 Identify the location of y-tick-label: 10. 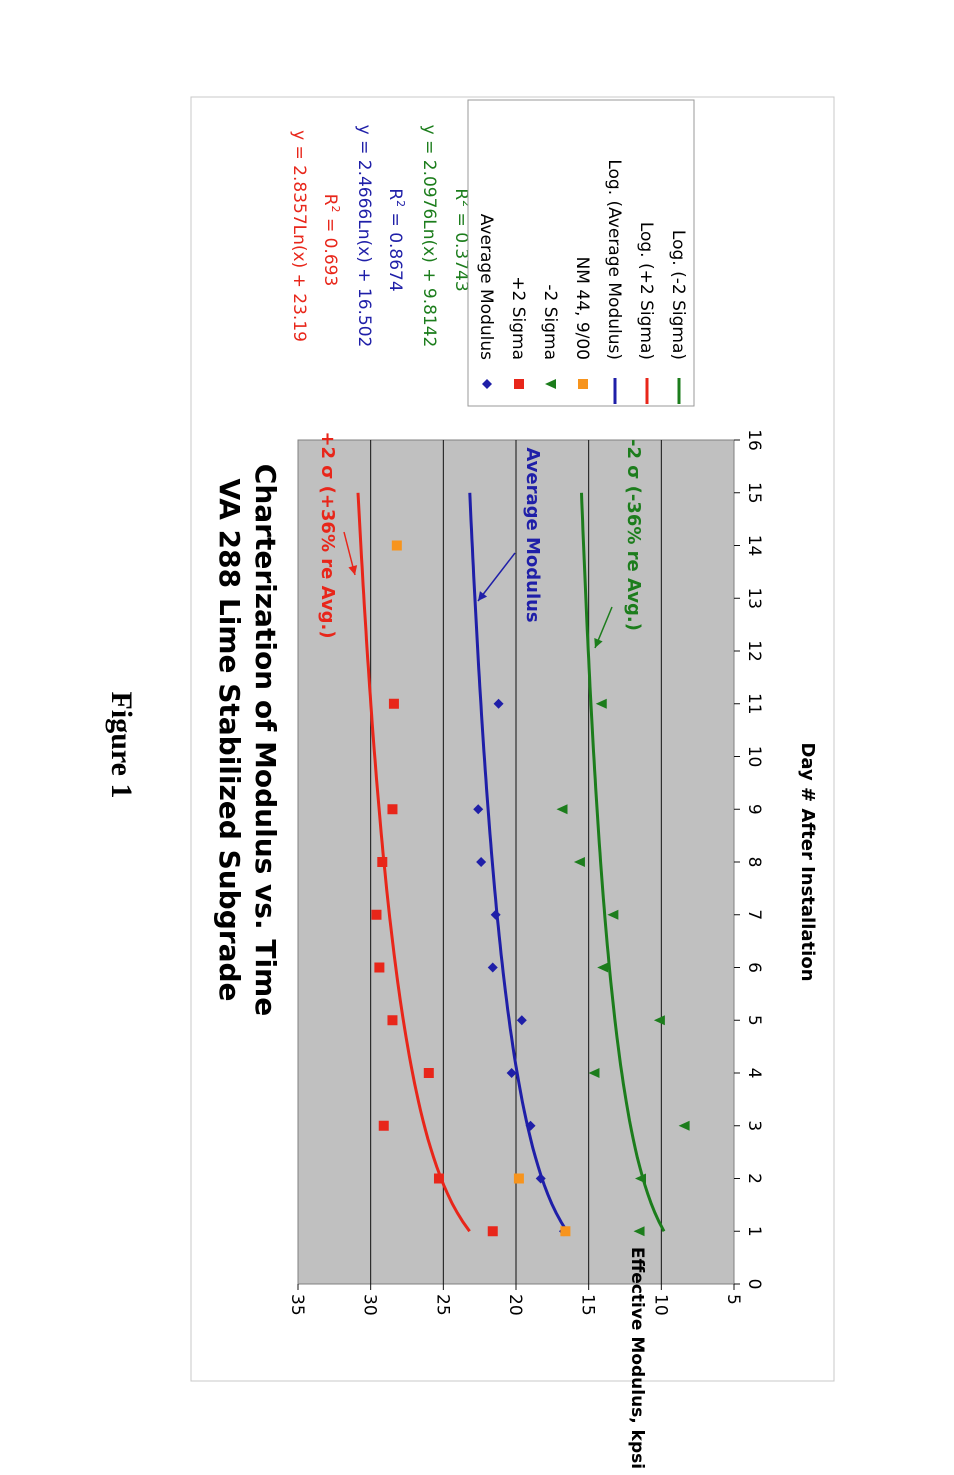
(660, 1305).